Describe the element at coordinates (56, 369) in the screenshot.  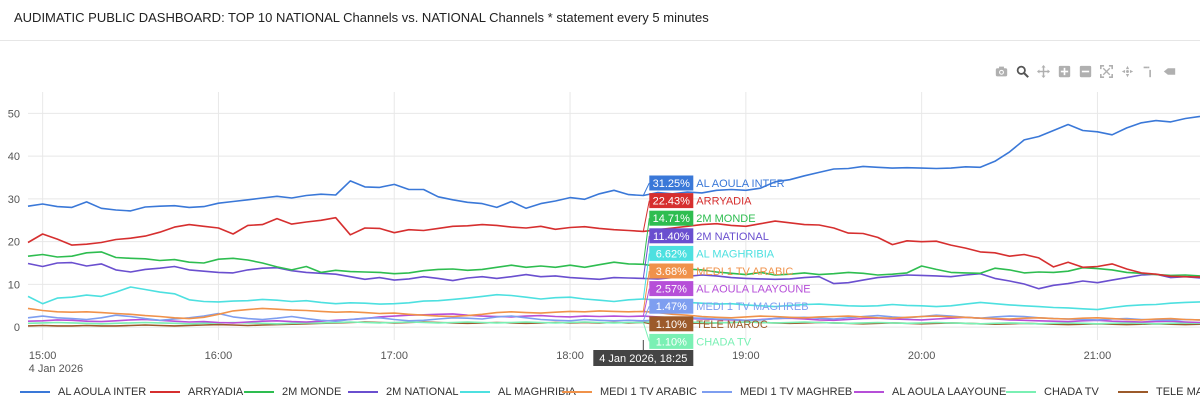
I see `x-tick-sublabel: 4 Jan 2026` at that location.